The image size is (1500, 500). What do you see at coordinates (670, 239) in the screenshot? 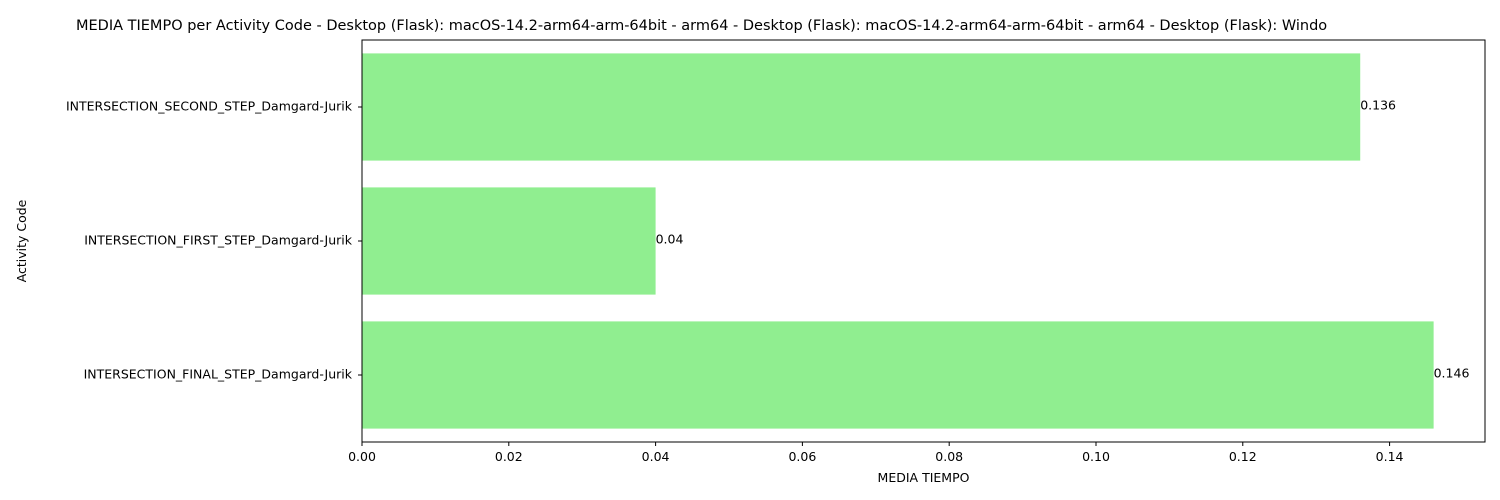
I see `data-label: 0.04` at bounding box center [670, 239].